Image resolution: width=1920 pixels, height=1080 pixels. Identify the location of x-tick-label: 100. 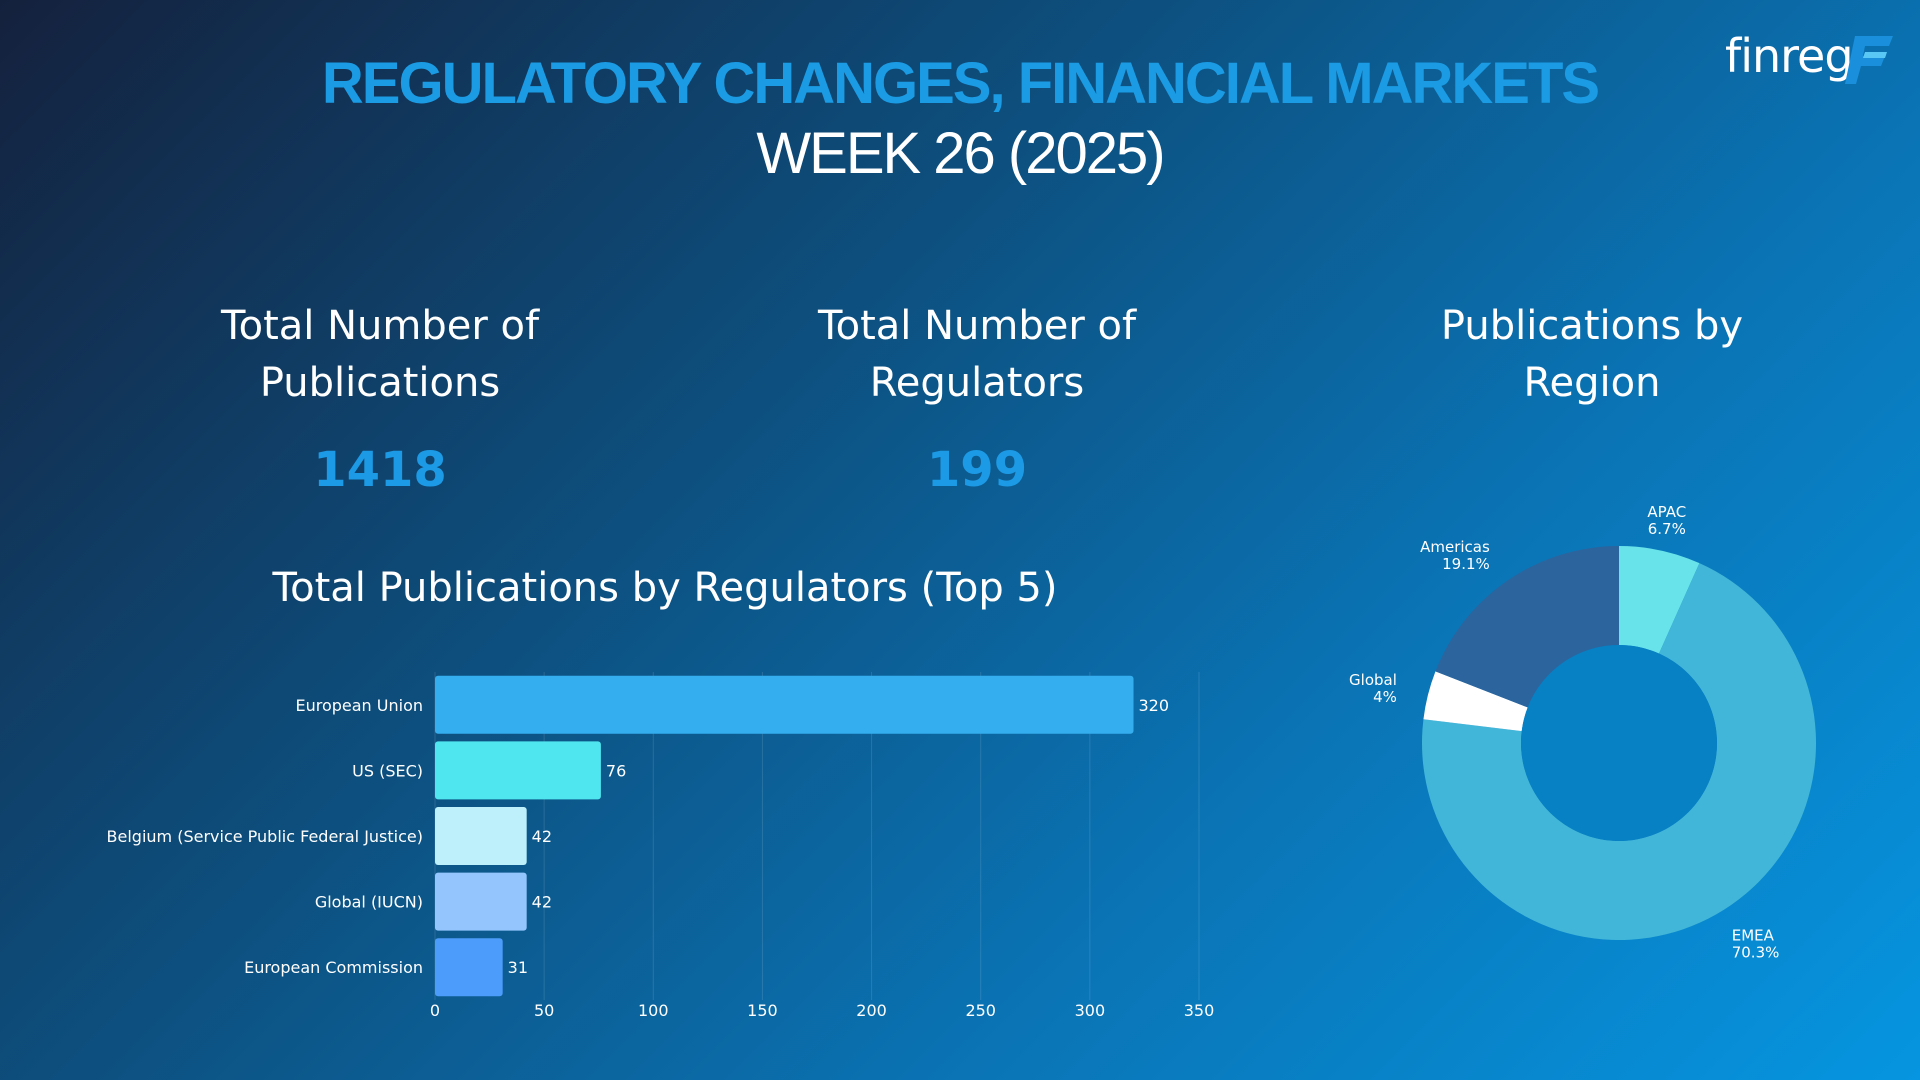
(653, 1010).